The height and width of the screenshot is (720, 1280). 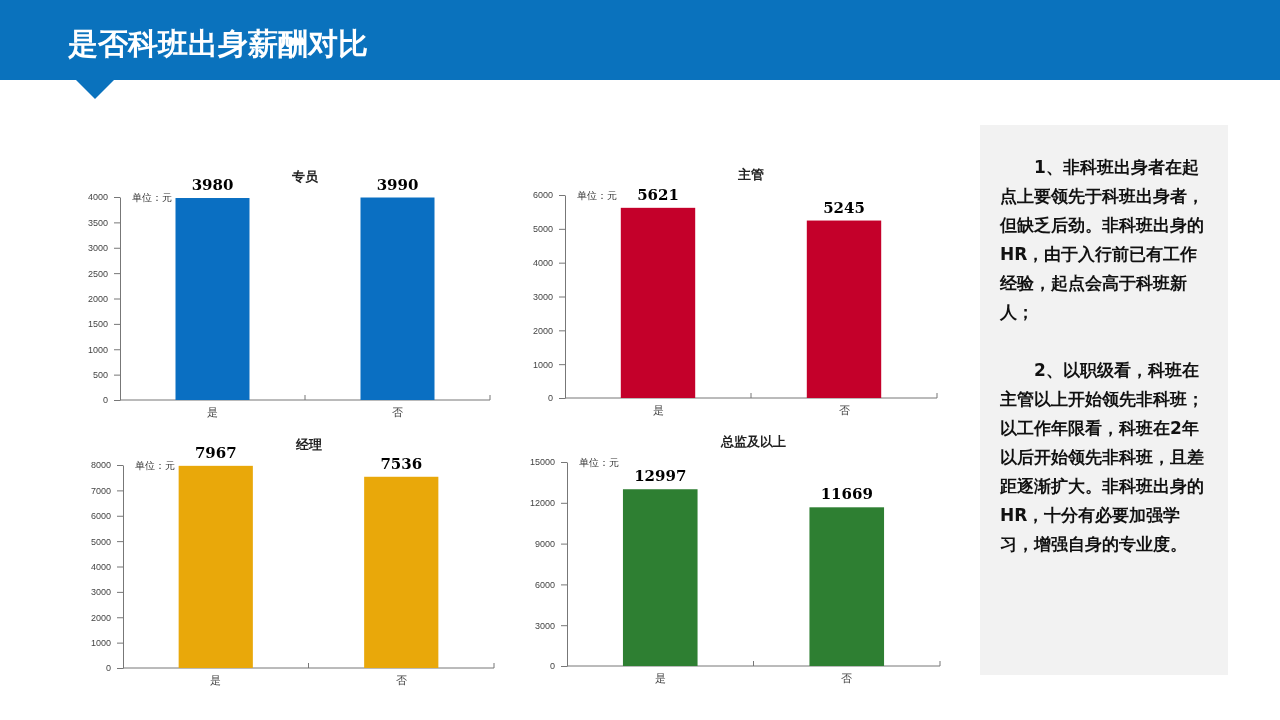 I want to click on data-label: 12997, so click(x=660, y=476).